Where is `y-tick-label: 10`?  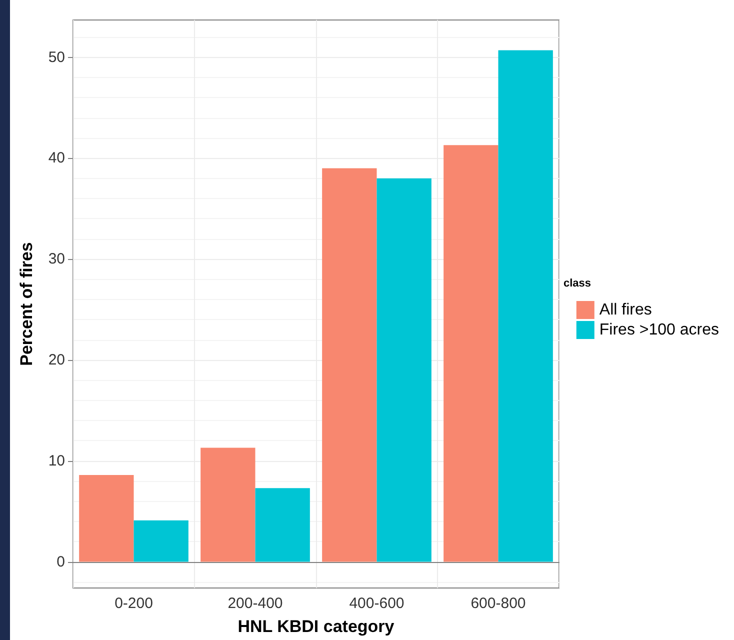
y-tick-label: 10 is located at coordinates (56, 461).